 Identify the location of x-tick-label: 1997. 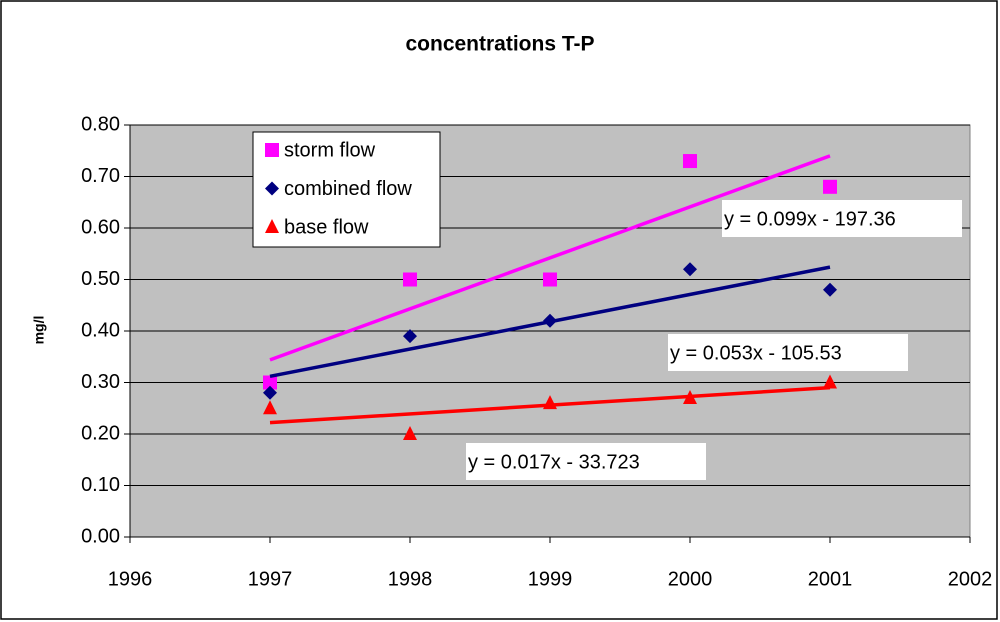
(270, 579).